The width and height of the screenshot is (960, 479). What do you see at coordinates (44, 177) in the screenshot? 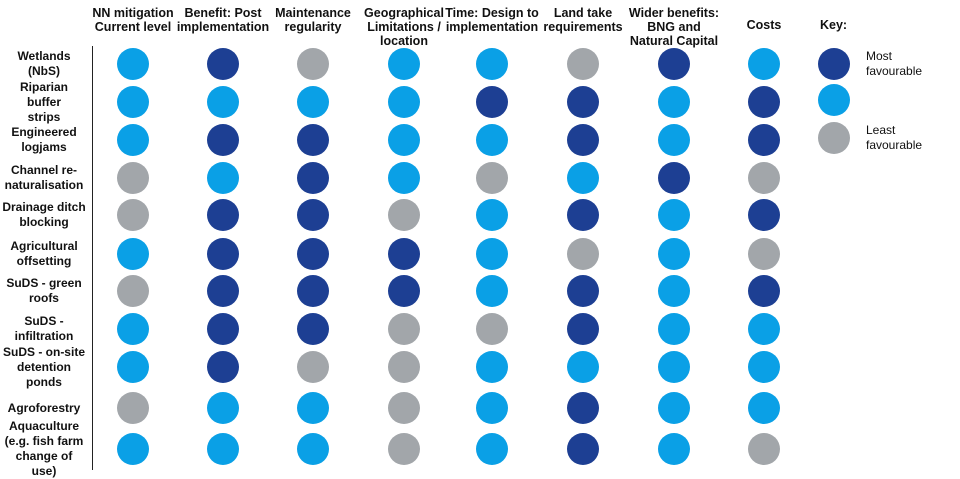
I see `row-header: Channel re-naturalisation` at bounding box center [44, 177].